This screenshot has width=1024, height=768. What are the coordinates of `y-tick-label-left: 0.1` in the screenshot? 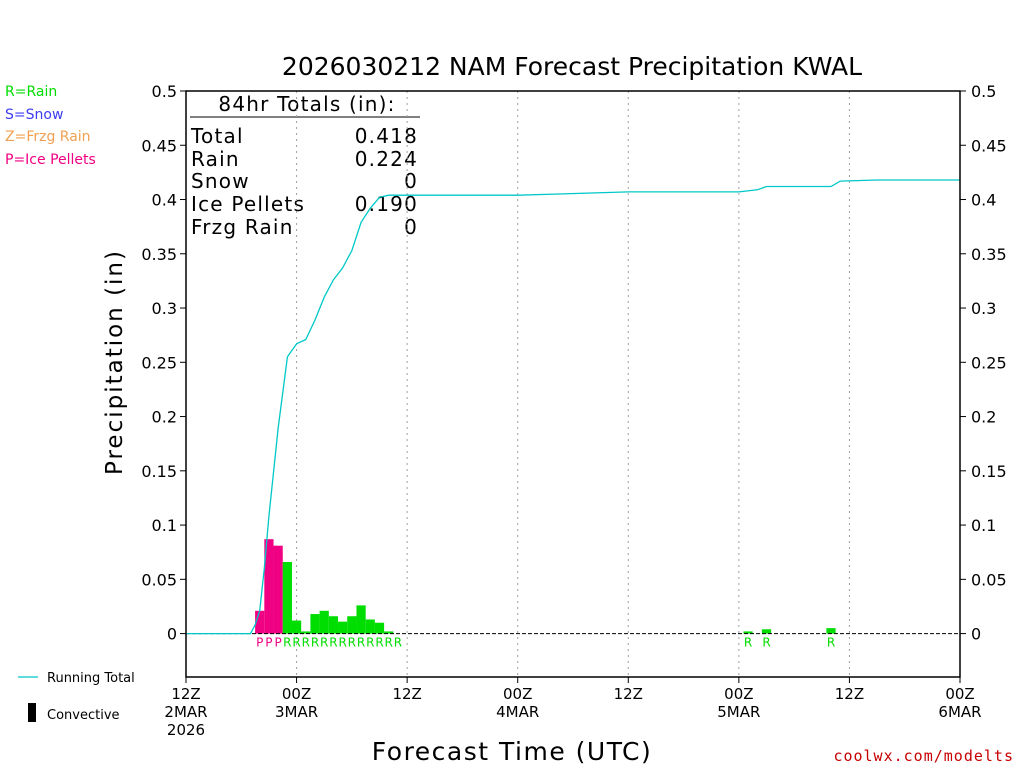 It's located at (164, 525).